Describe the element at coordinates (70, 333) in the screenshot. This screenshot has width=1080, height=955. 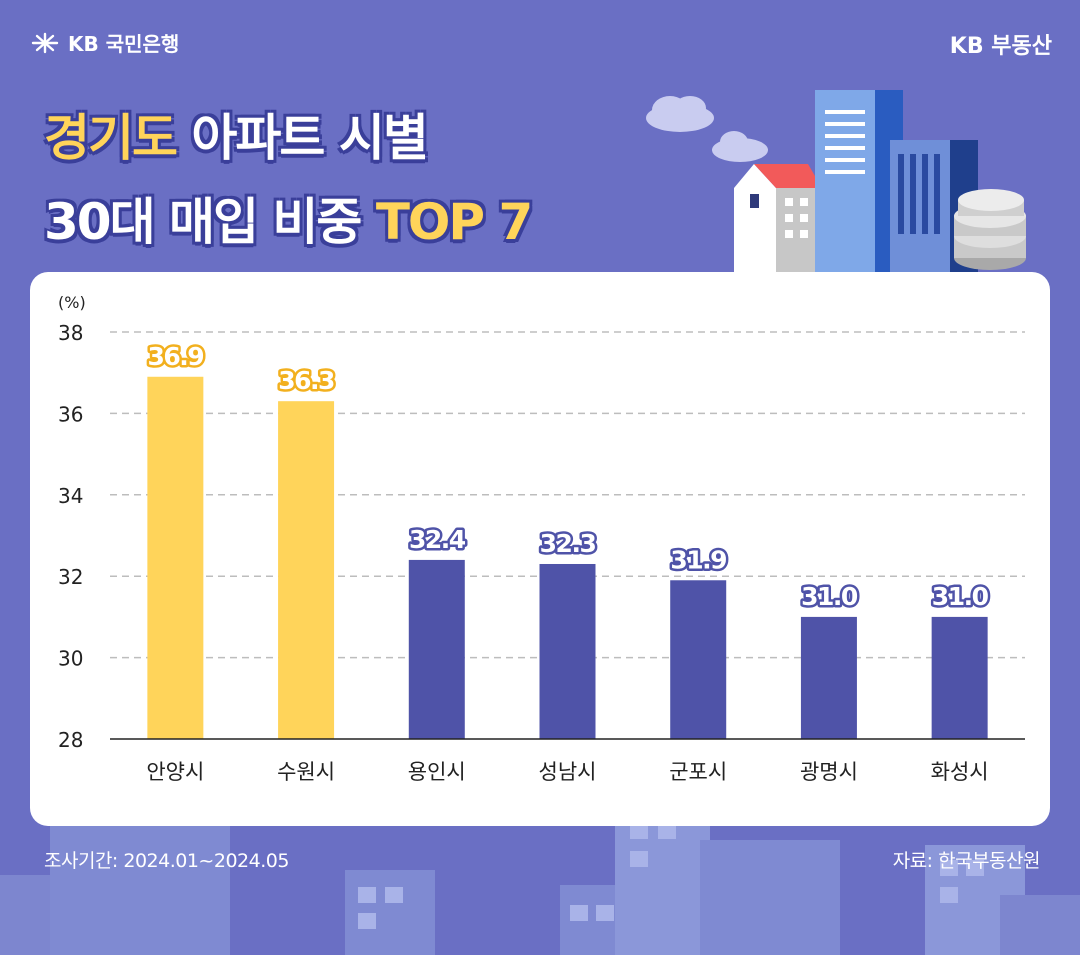
I see `y-tick-label: 38` at that location.